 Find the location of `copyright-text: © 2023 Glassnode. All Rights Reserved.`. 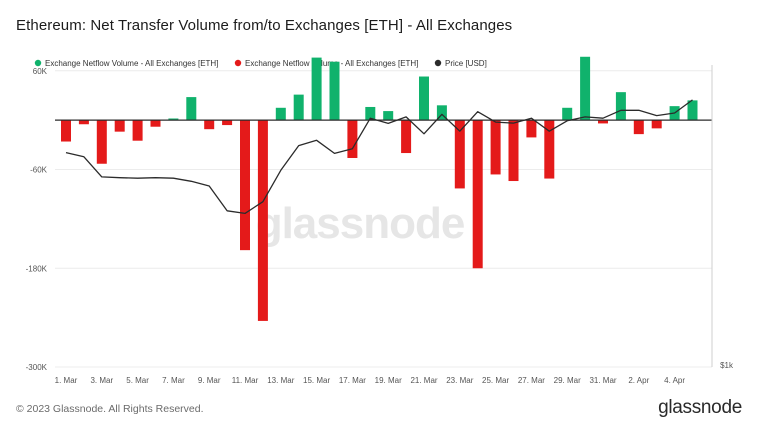

copyright-text: © 2023 Glassnode. All Rights Reserved. is located at coordinates (110, 409).